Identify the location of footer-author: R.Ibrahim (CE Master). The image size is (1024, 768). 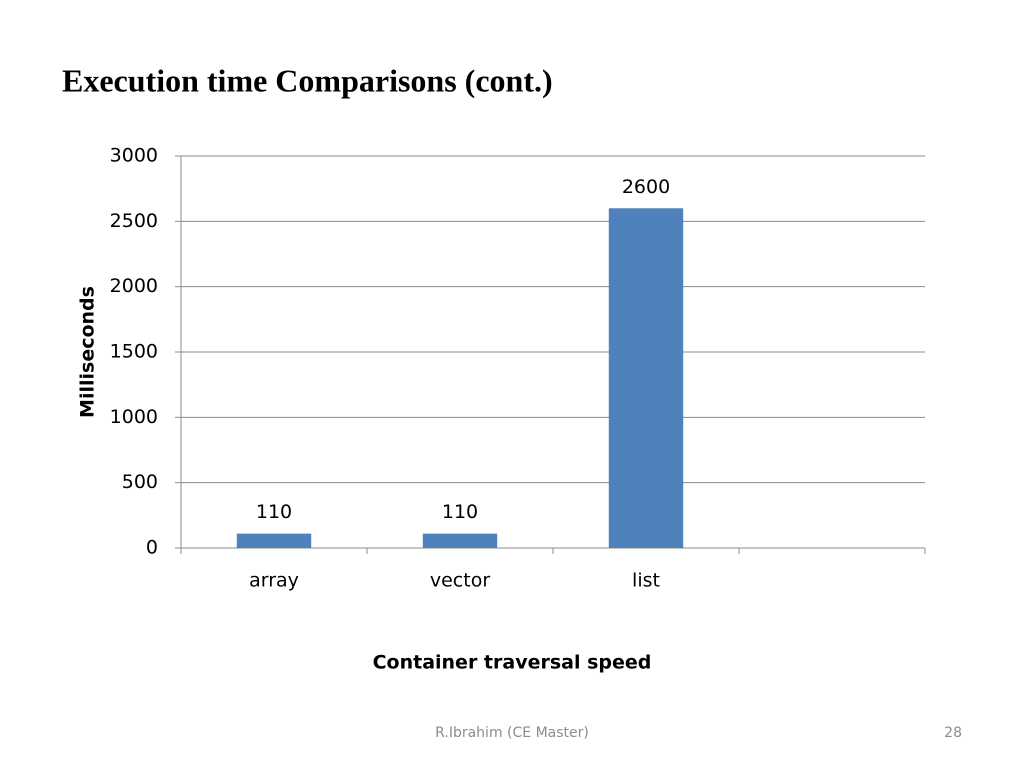
(512, 733).